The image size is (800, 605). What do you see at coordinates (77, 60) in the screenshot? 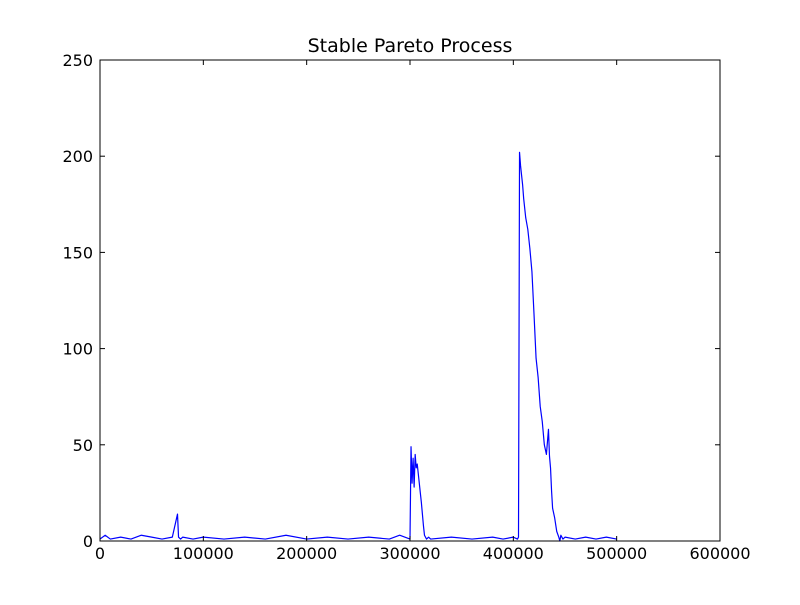
I see `y-tick-label: 250` at bounding box center [77, 60].